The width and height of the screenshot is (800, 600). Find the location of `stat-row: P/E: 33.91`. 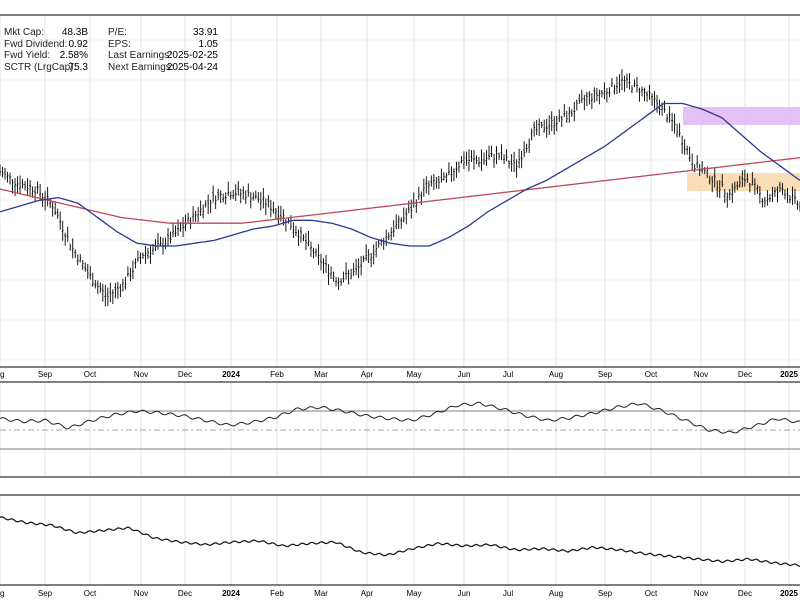

stat-row: P/E: 33.91 is located at coordinates (163, 33).